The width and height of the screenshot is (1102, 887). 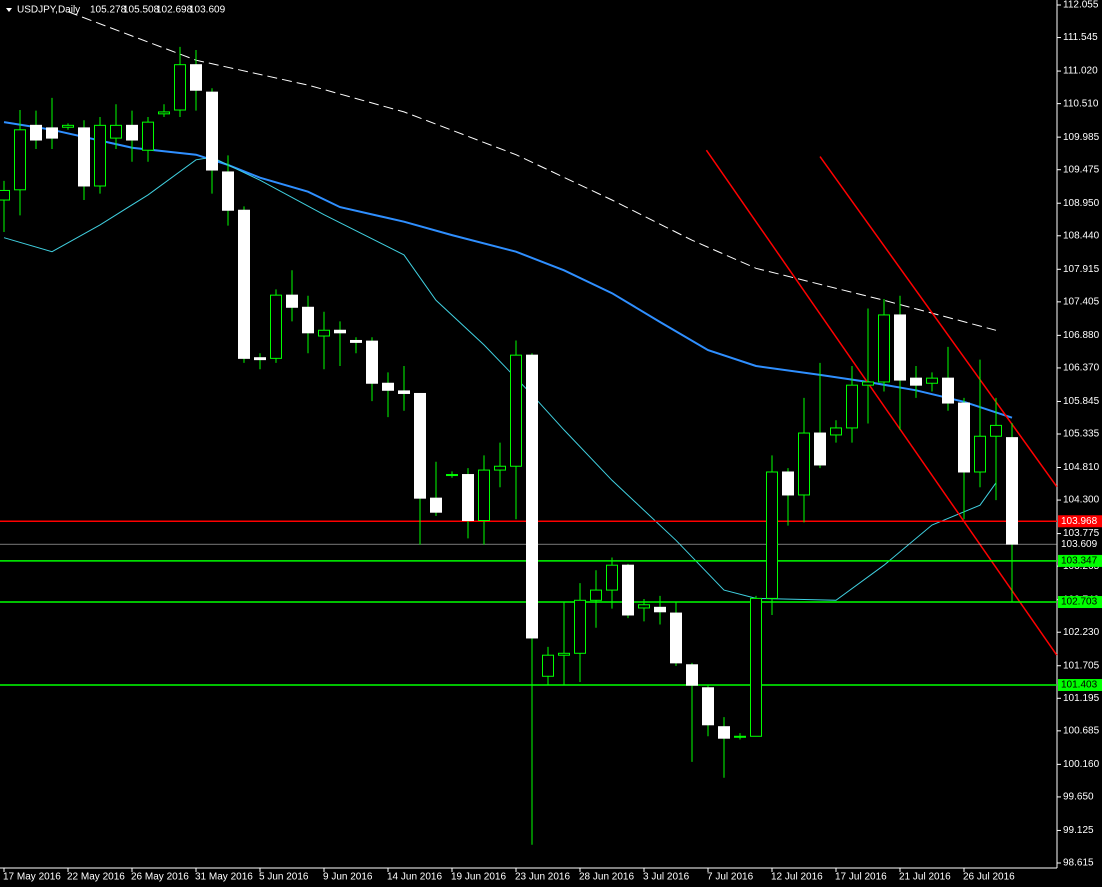 I want to click on y-tick-label: 110.510, so click(x=1081, y=103).